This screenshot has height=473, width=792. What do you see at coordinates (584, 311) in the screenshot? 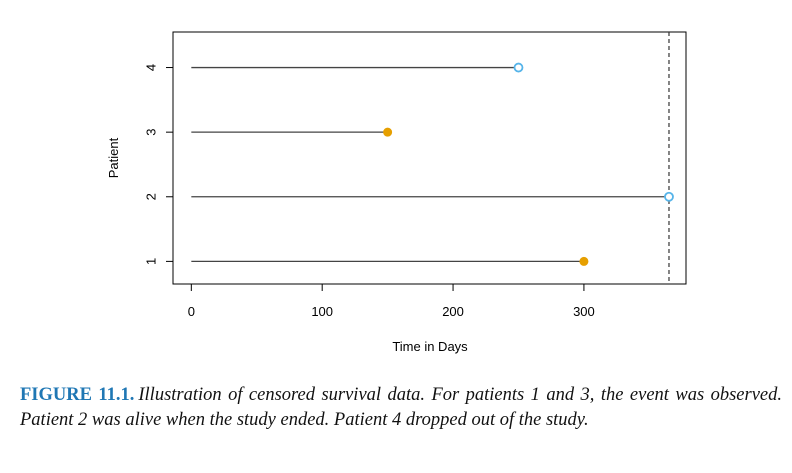
I see `x-tick-label: 300` at bounding box center [584, 311].